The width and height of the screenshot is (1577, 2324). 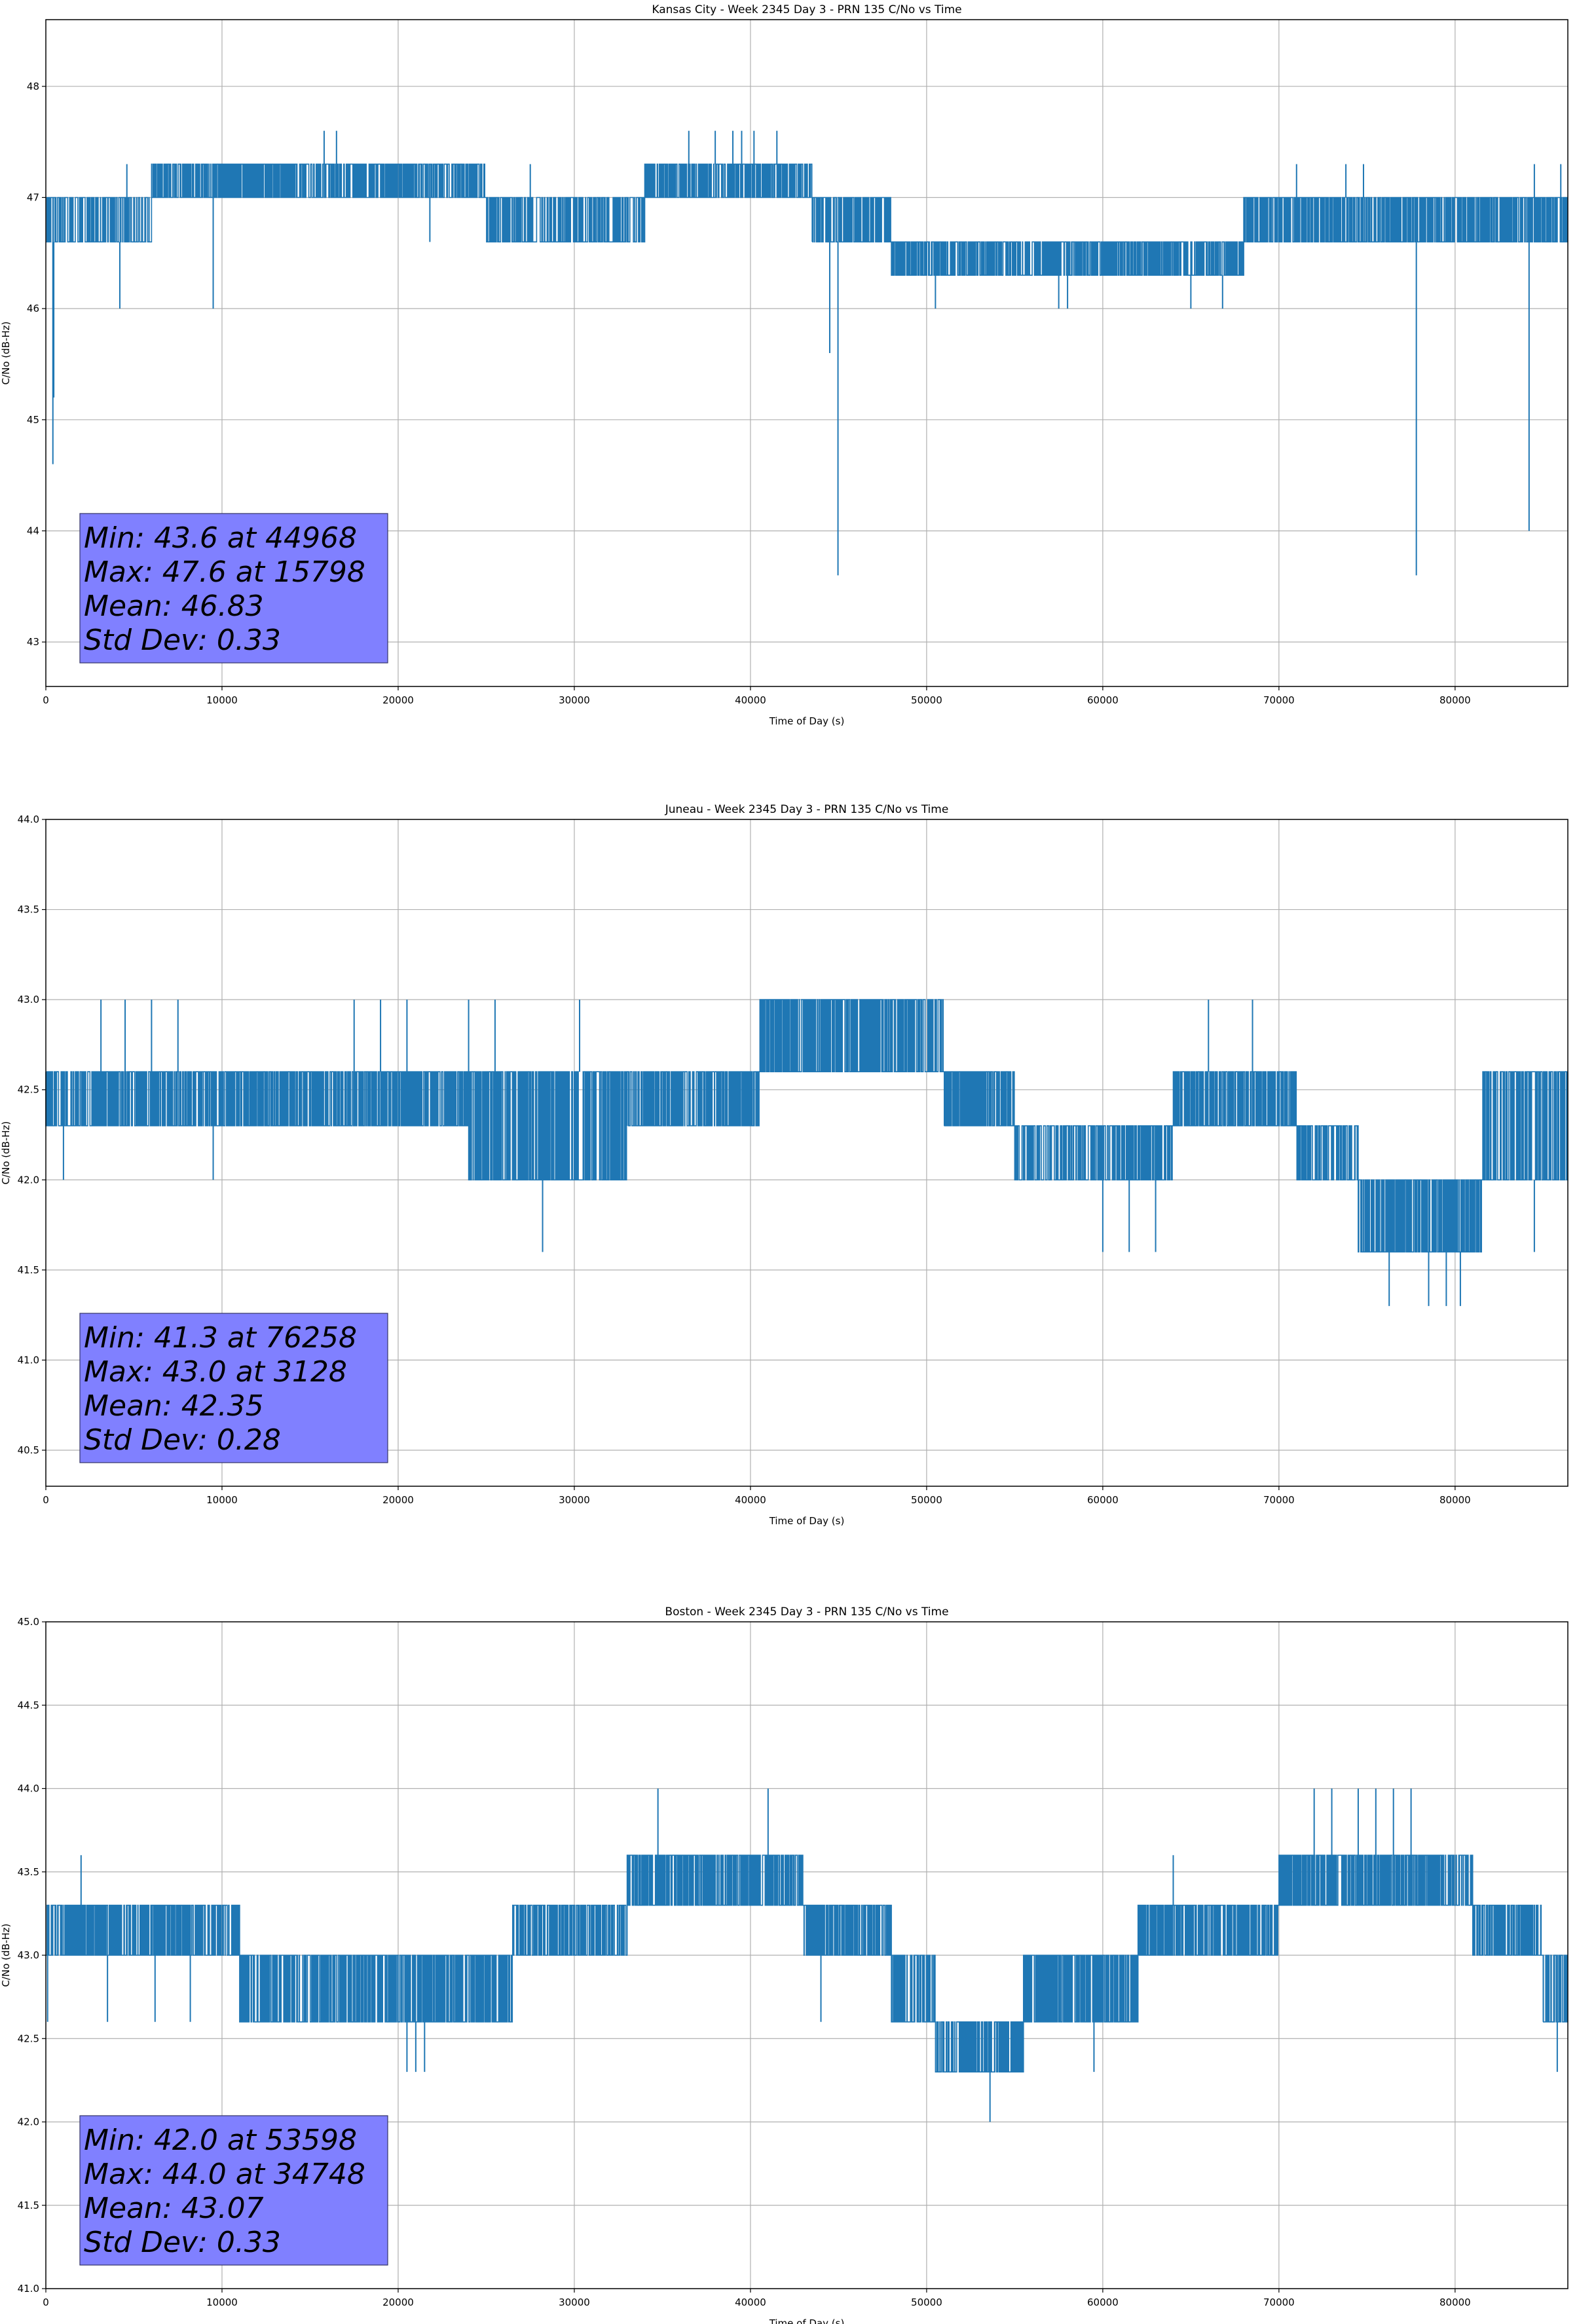 What do you see at coordinates (220, 538) in the screenshot?
I see `stats-line: Min: 43.6 at 44968` at bounding box center [220, 538].